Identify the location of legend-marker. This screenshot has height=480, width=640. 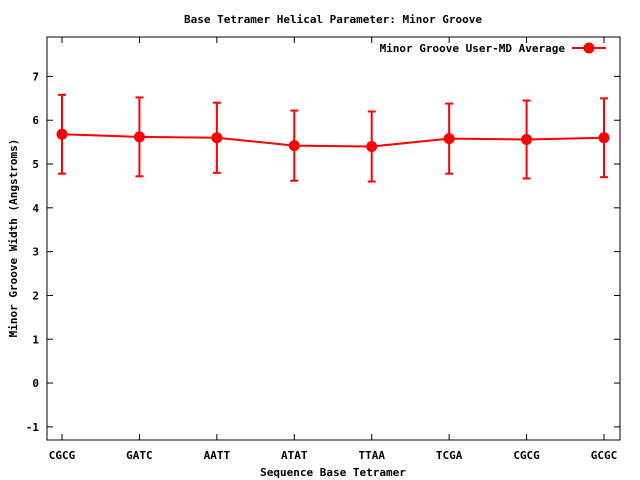
(589, 48).